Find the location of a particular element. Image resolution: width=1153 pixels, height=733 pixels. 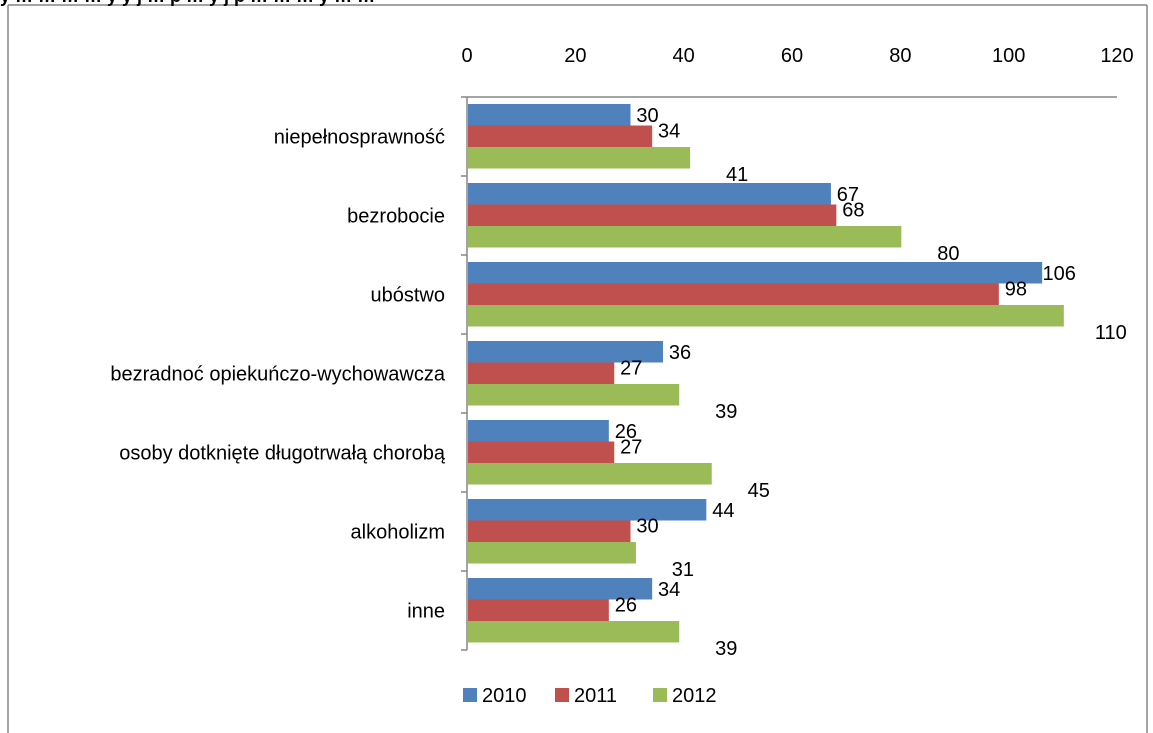

legend-label-2010: 2010 is located at coordinates (504, 696).